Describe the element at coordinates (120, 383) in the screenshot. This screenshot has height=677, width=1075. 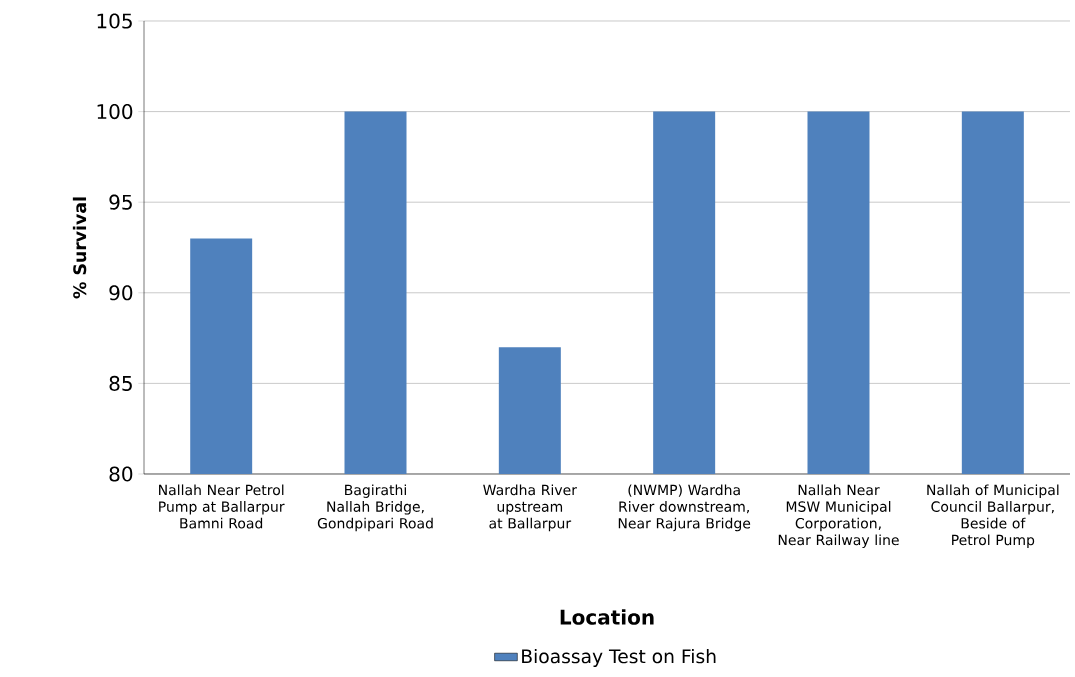
I see `y-tick-label: 85` at that location.